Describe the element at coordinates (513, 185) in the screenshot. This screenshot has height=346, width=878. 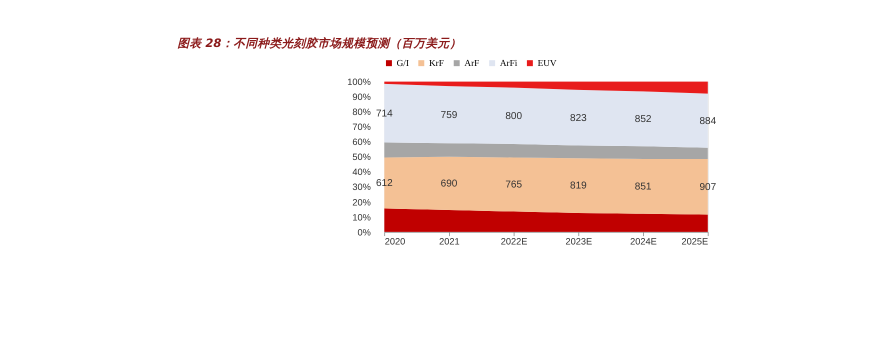
I see `annotation: 765` at that location.